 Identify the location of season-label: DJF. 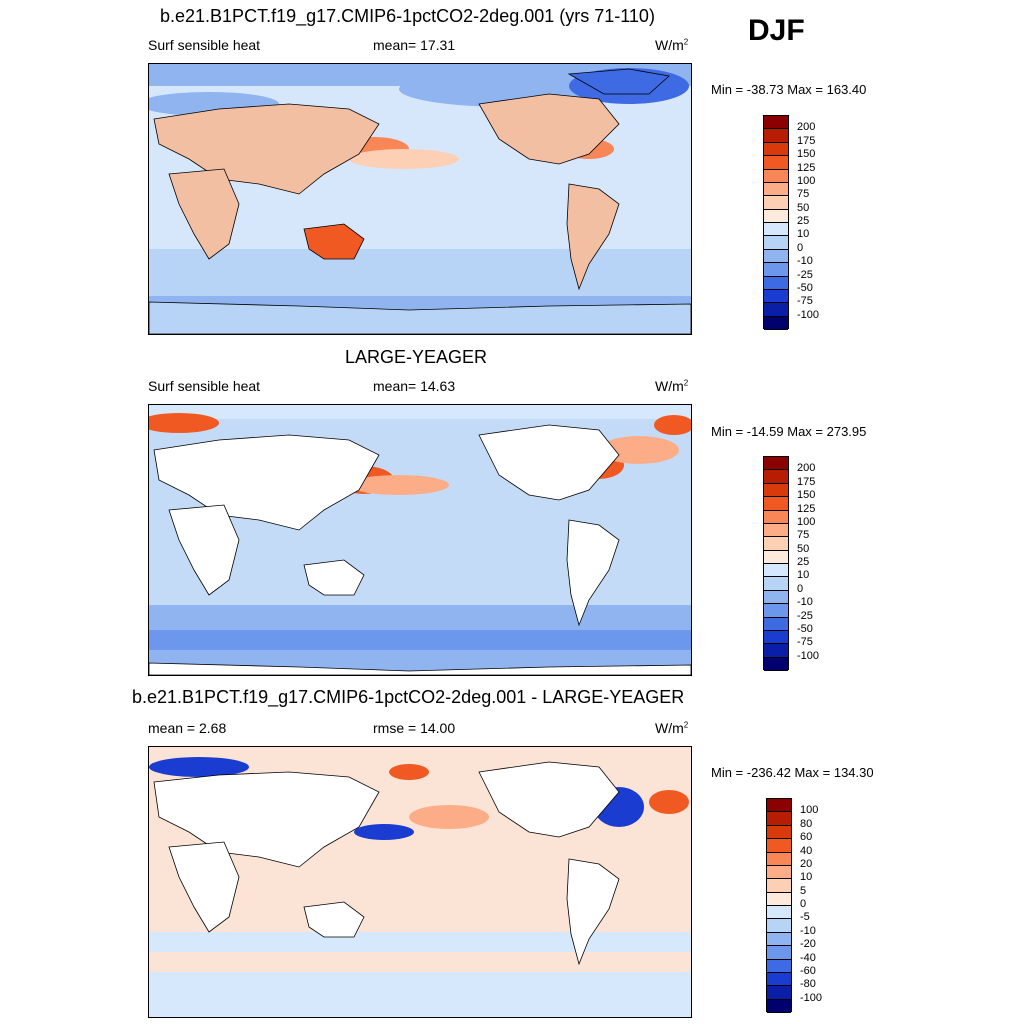
(776, 30).